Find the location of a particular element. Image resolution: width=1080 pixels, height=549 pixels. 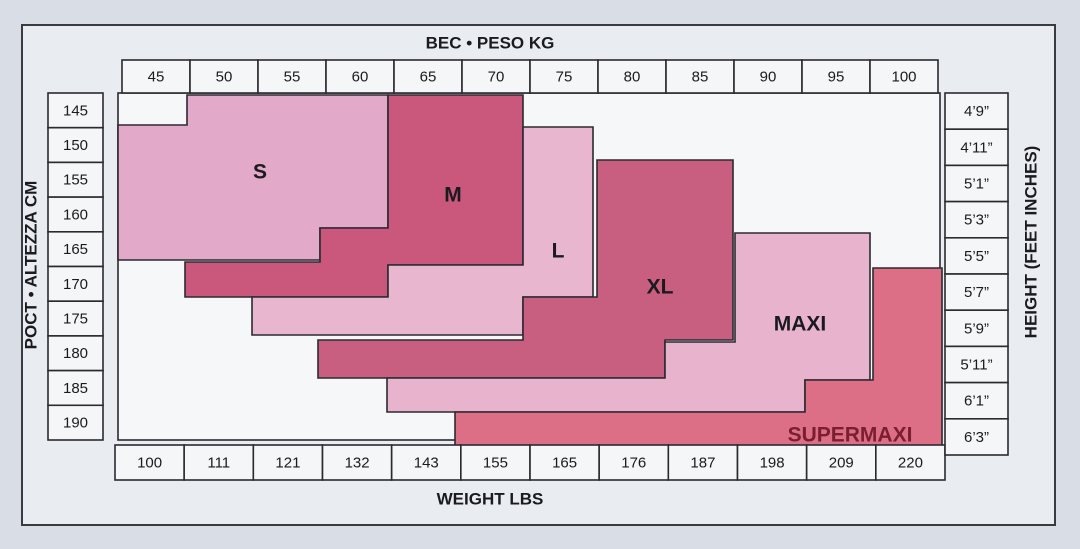

cm-label: 170 is located at coordinates (75, 284).